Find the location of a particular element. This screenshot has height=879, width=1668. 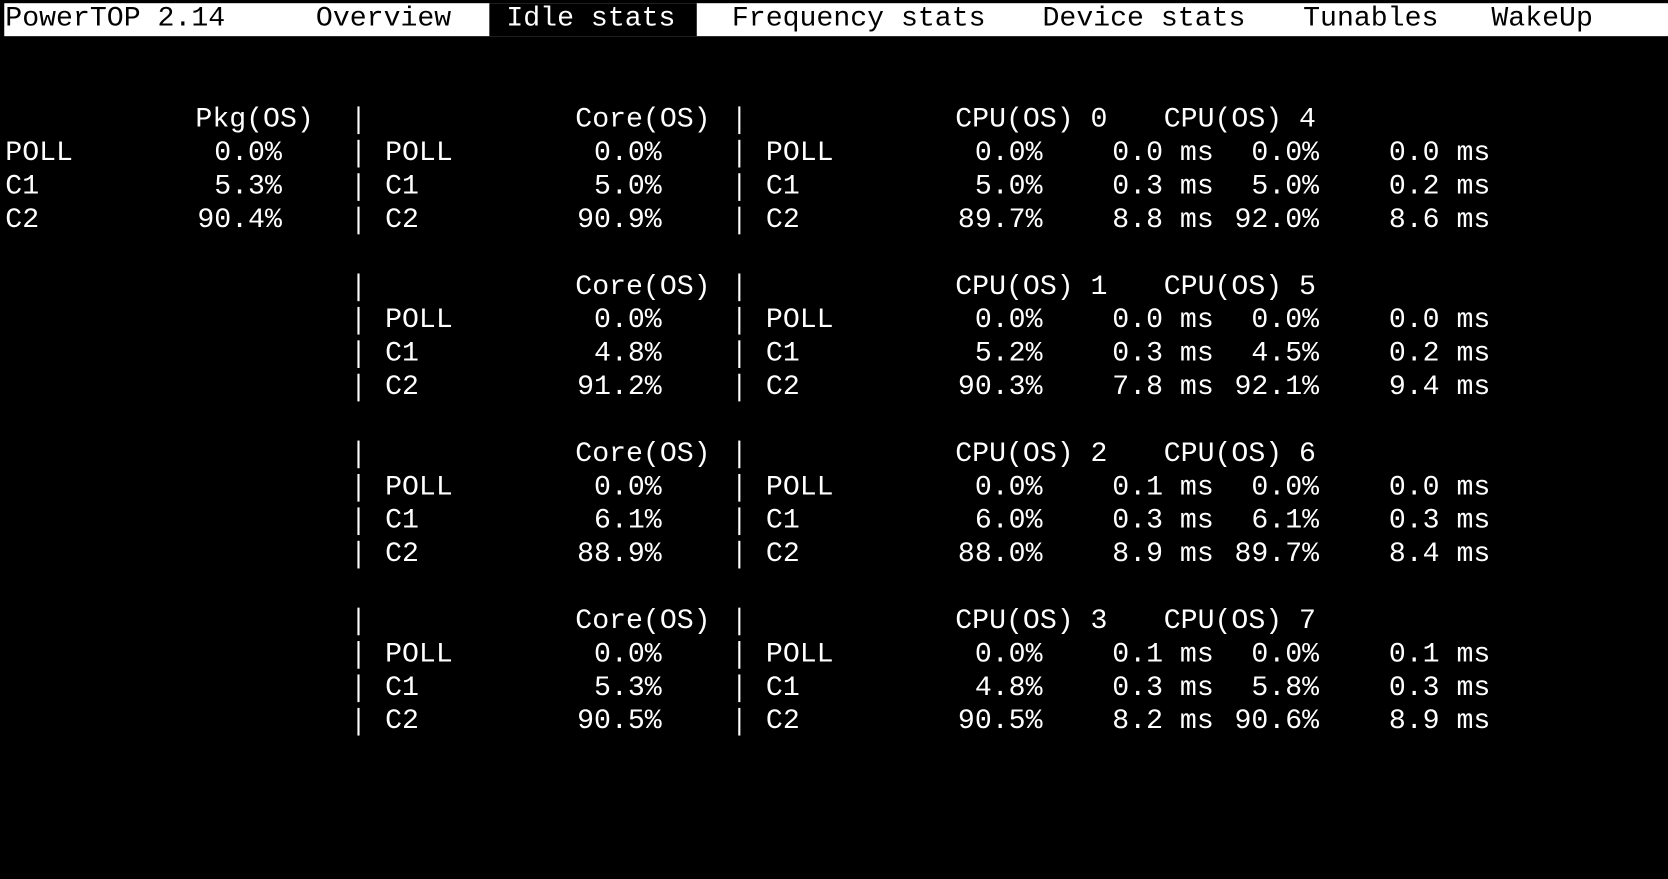

app-title: PowerTOP 2.14 is located at coordinates (115, 19).